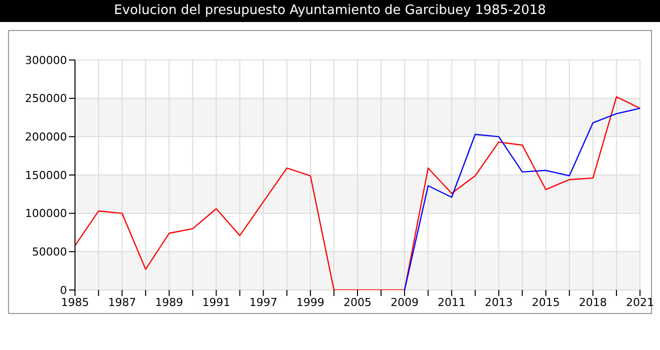  What do you see at coordinates (63, 290) in the screenshot?
I see `y-tick-label: 0` at bounding box center [63, 290].